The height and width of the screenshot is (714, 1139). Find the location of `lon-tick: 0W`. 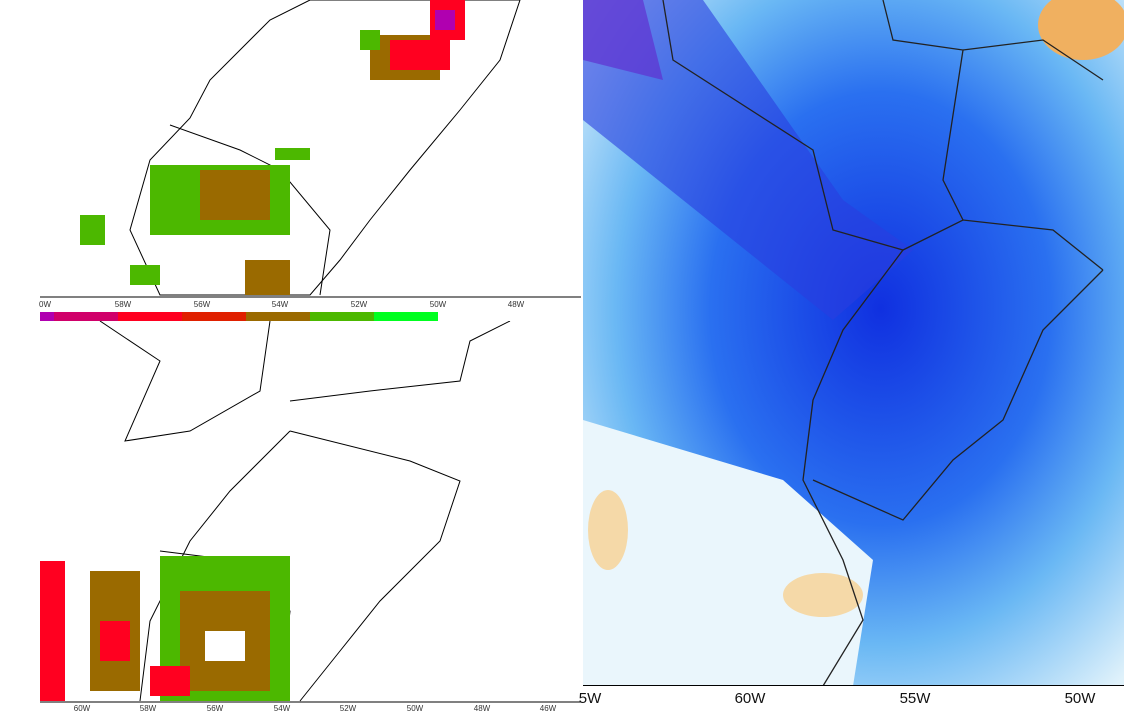

lon-tick: 0W is located at coordinates (45, 304).